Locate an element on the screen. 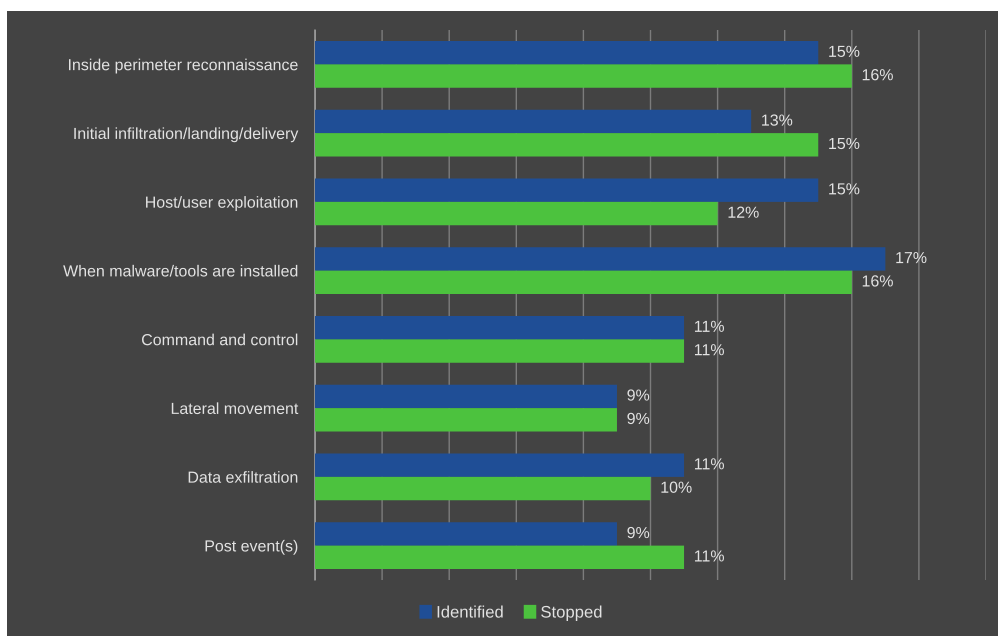 This screenshot has width=998, height=636. y-tick-label: Host/user exploitation is located at coordinates (222, 203).